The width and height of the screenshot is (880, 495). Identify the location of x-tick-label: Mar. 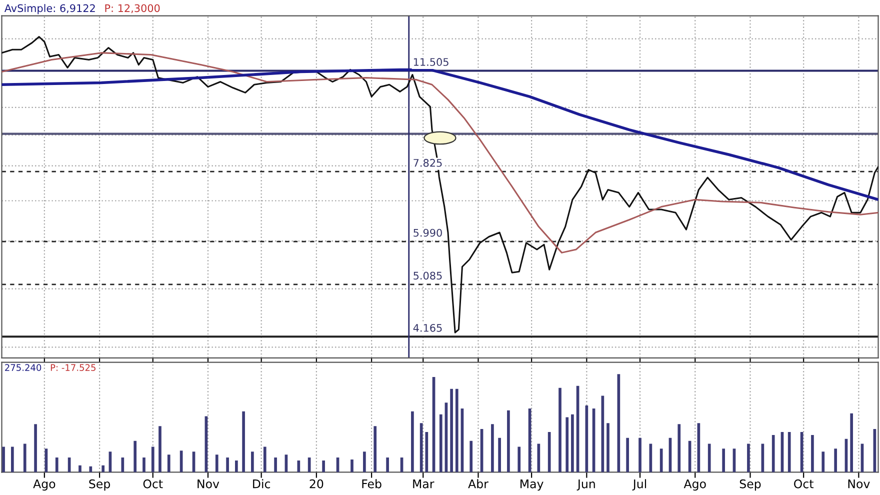
(423, 484).